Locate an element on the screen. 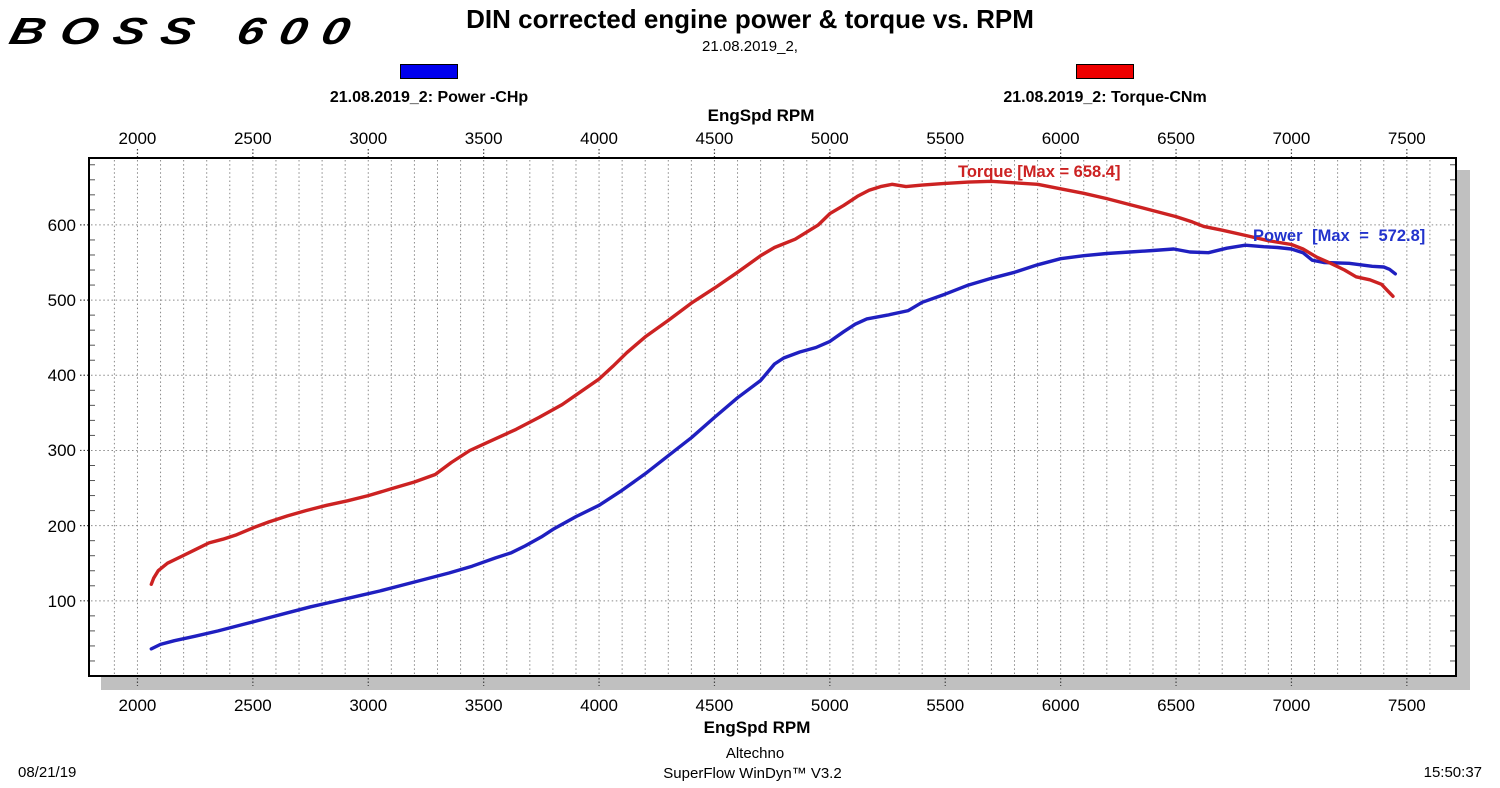  torque-legend-label: 21.08.2019_2: Torque-CNm is located at coordinates (1105, 97).